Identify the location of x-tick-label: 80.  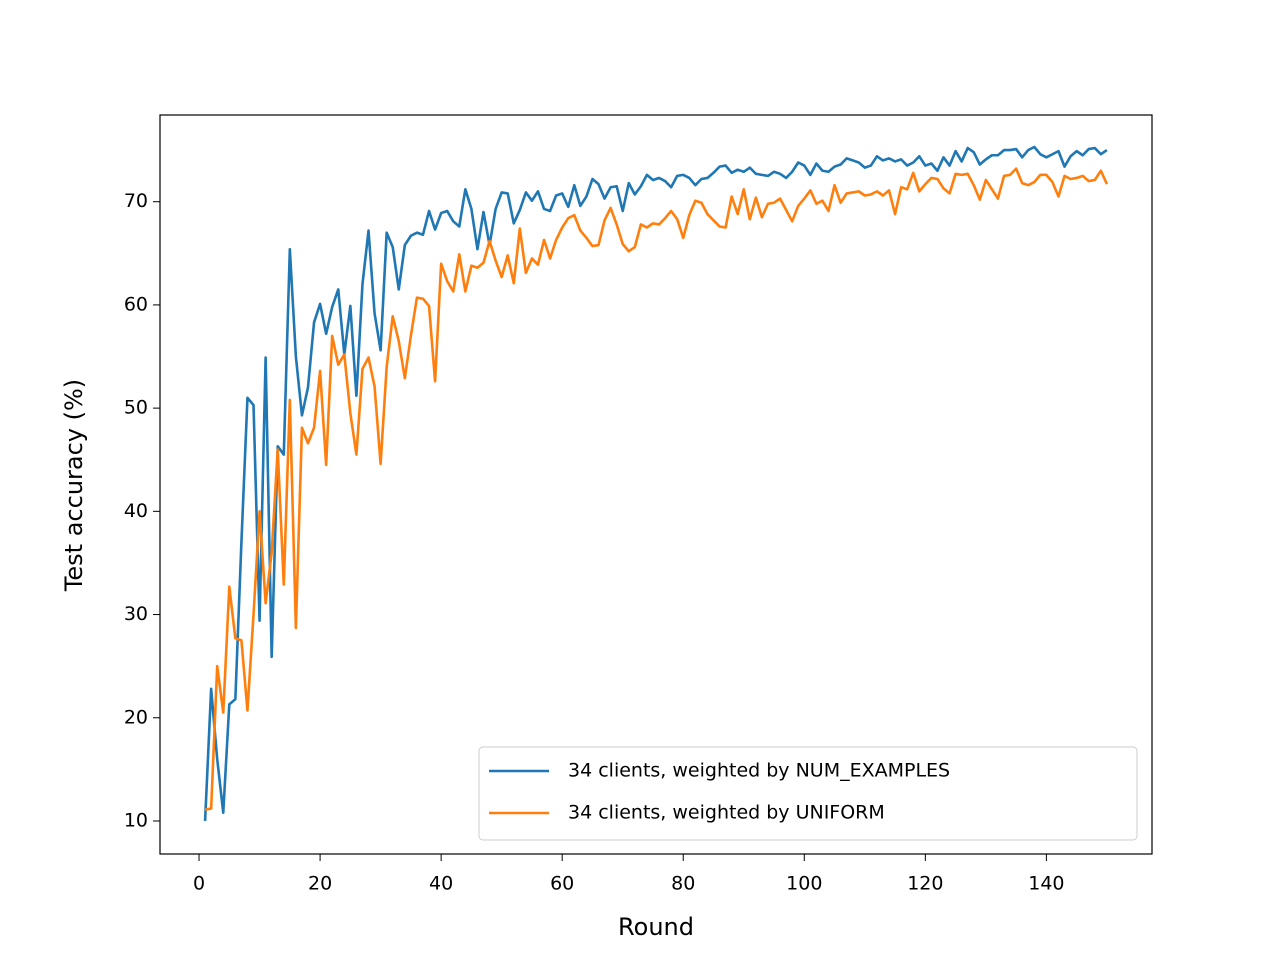
(683, 884).